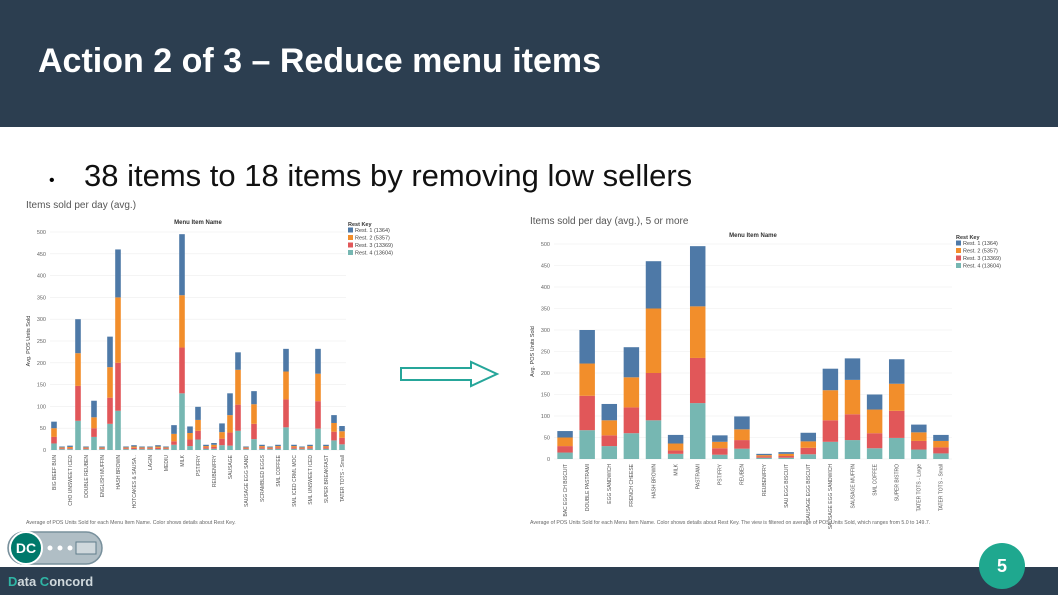 The width and height of the screenshot is (1058, 595). Describe the element at coordinates (1002, 566) in the screenshot. I see `page-number-badge: 5` at that location.